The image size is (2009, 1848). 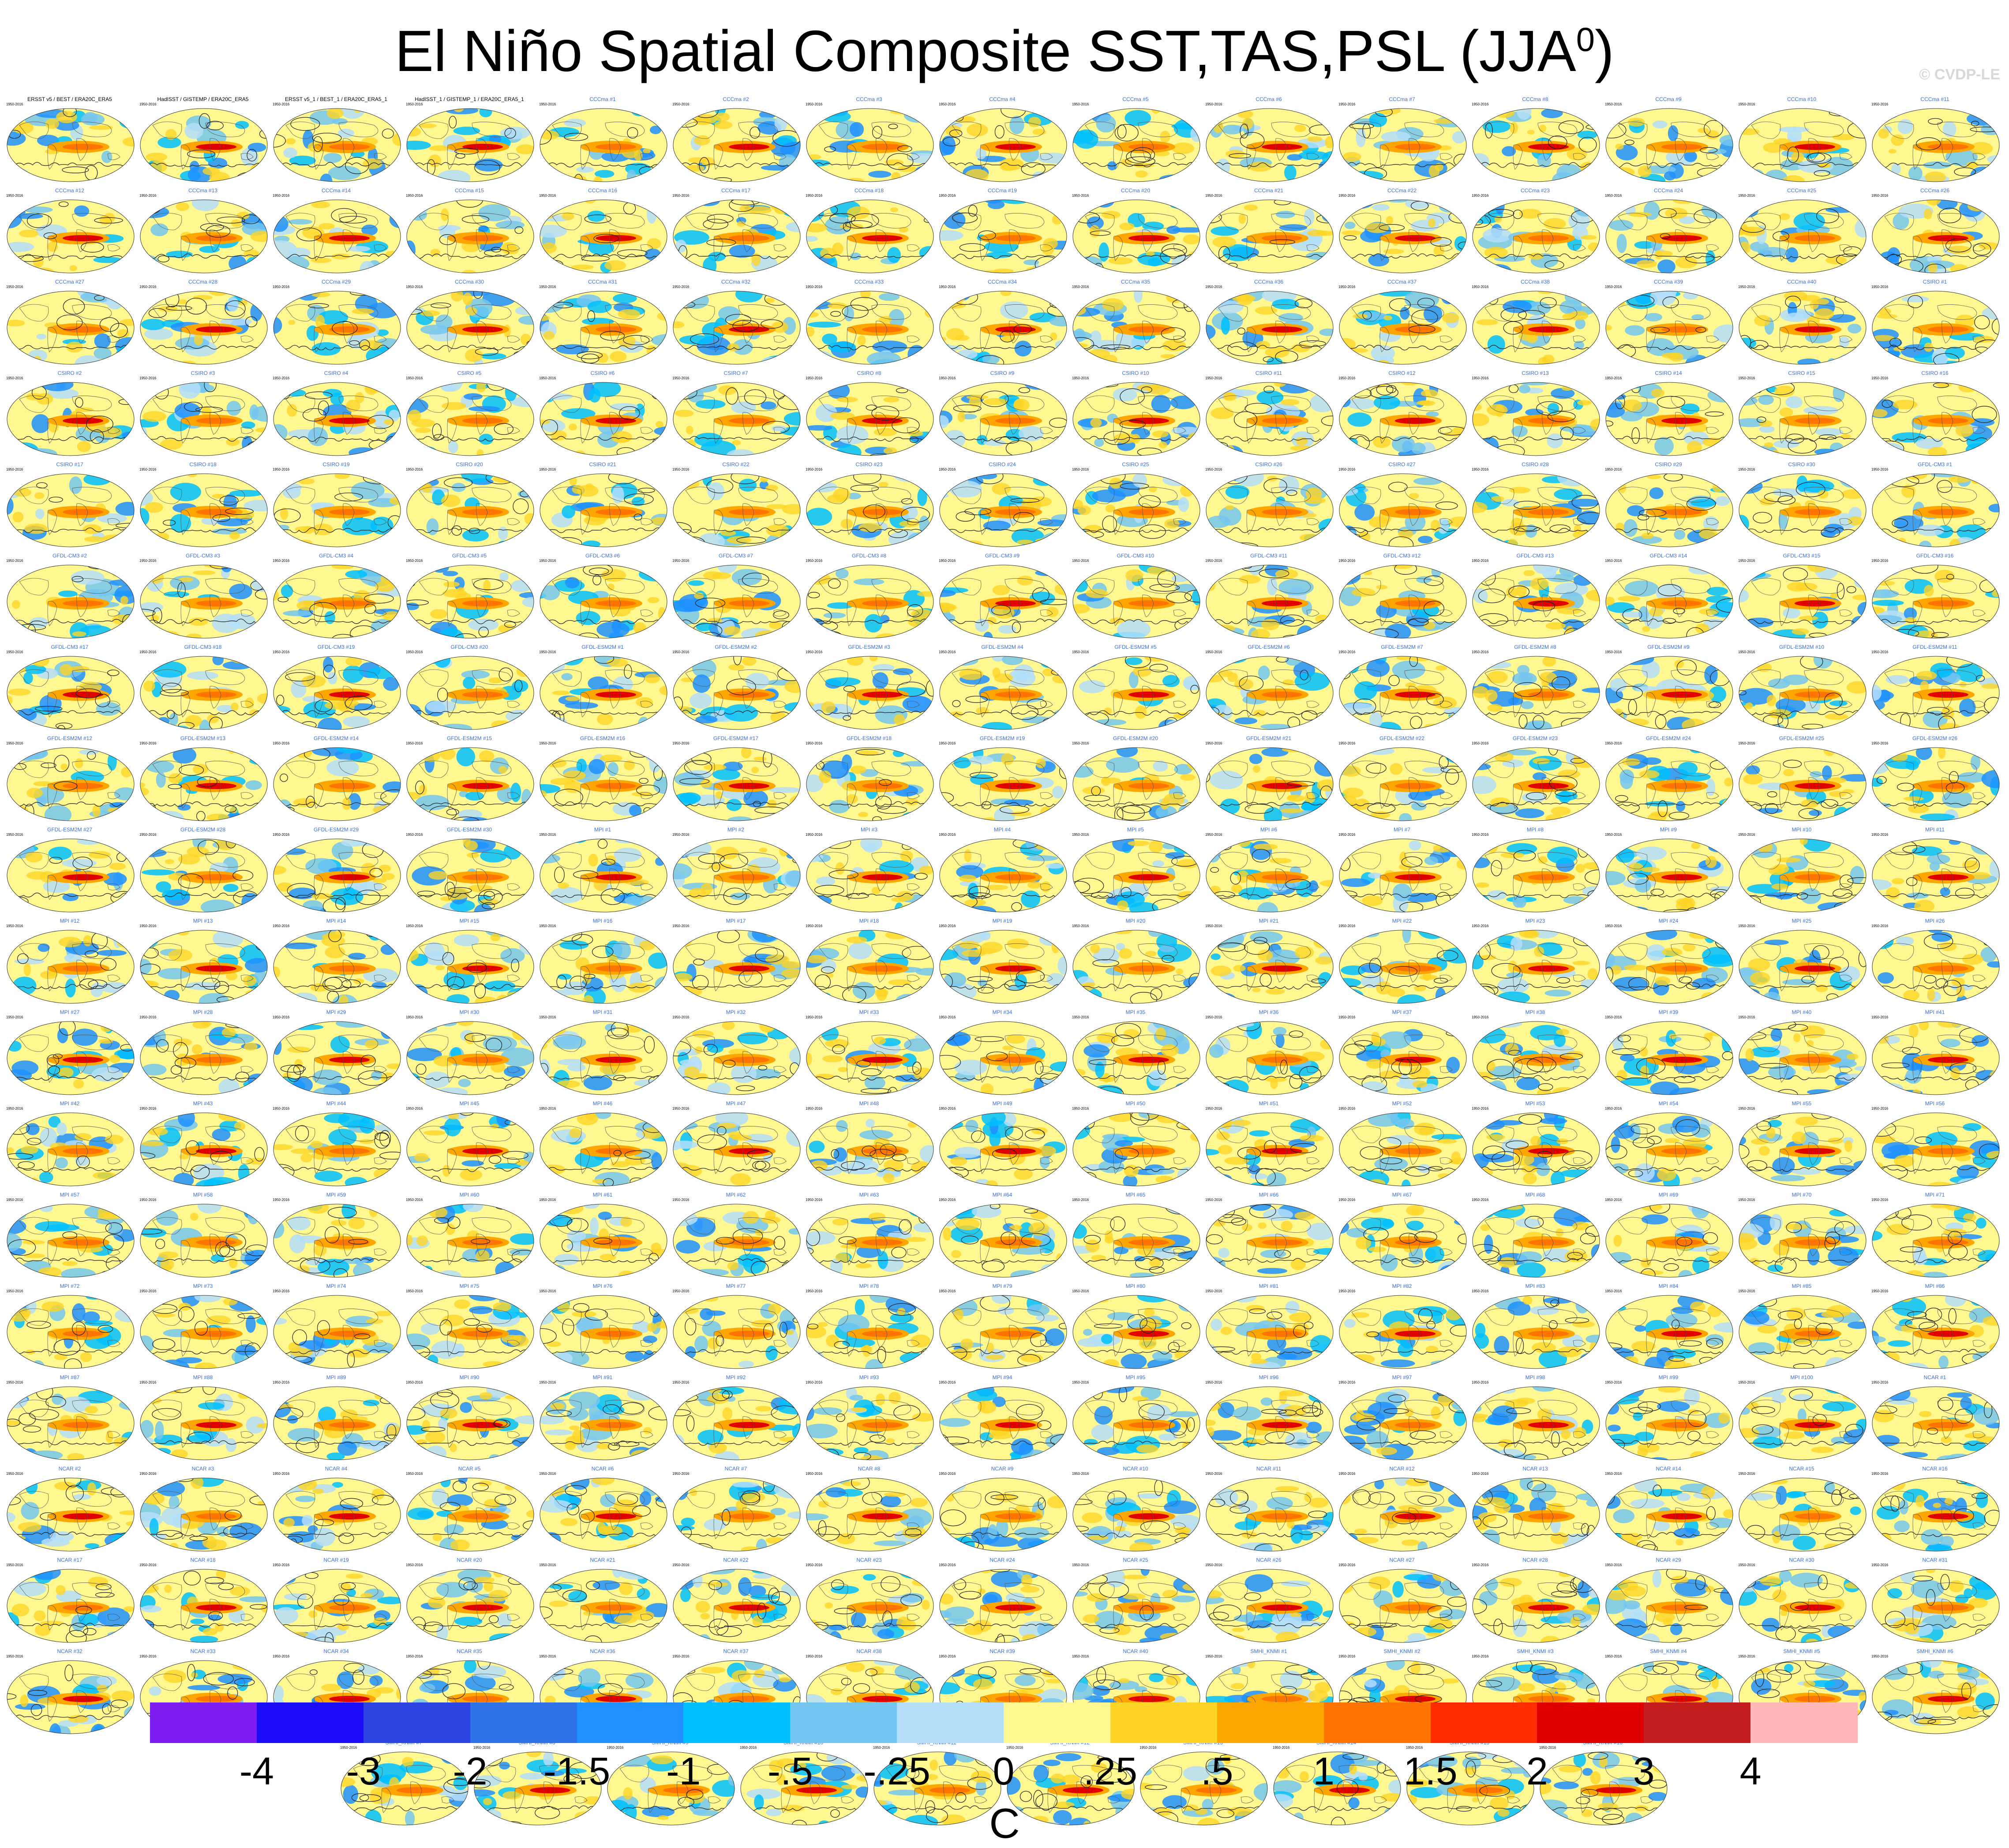 I want to click on map-panel: MPI #37 1950-2016, so click(x=1402, y=1053).